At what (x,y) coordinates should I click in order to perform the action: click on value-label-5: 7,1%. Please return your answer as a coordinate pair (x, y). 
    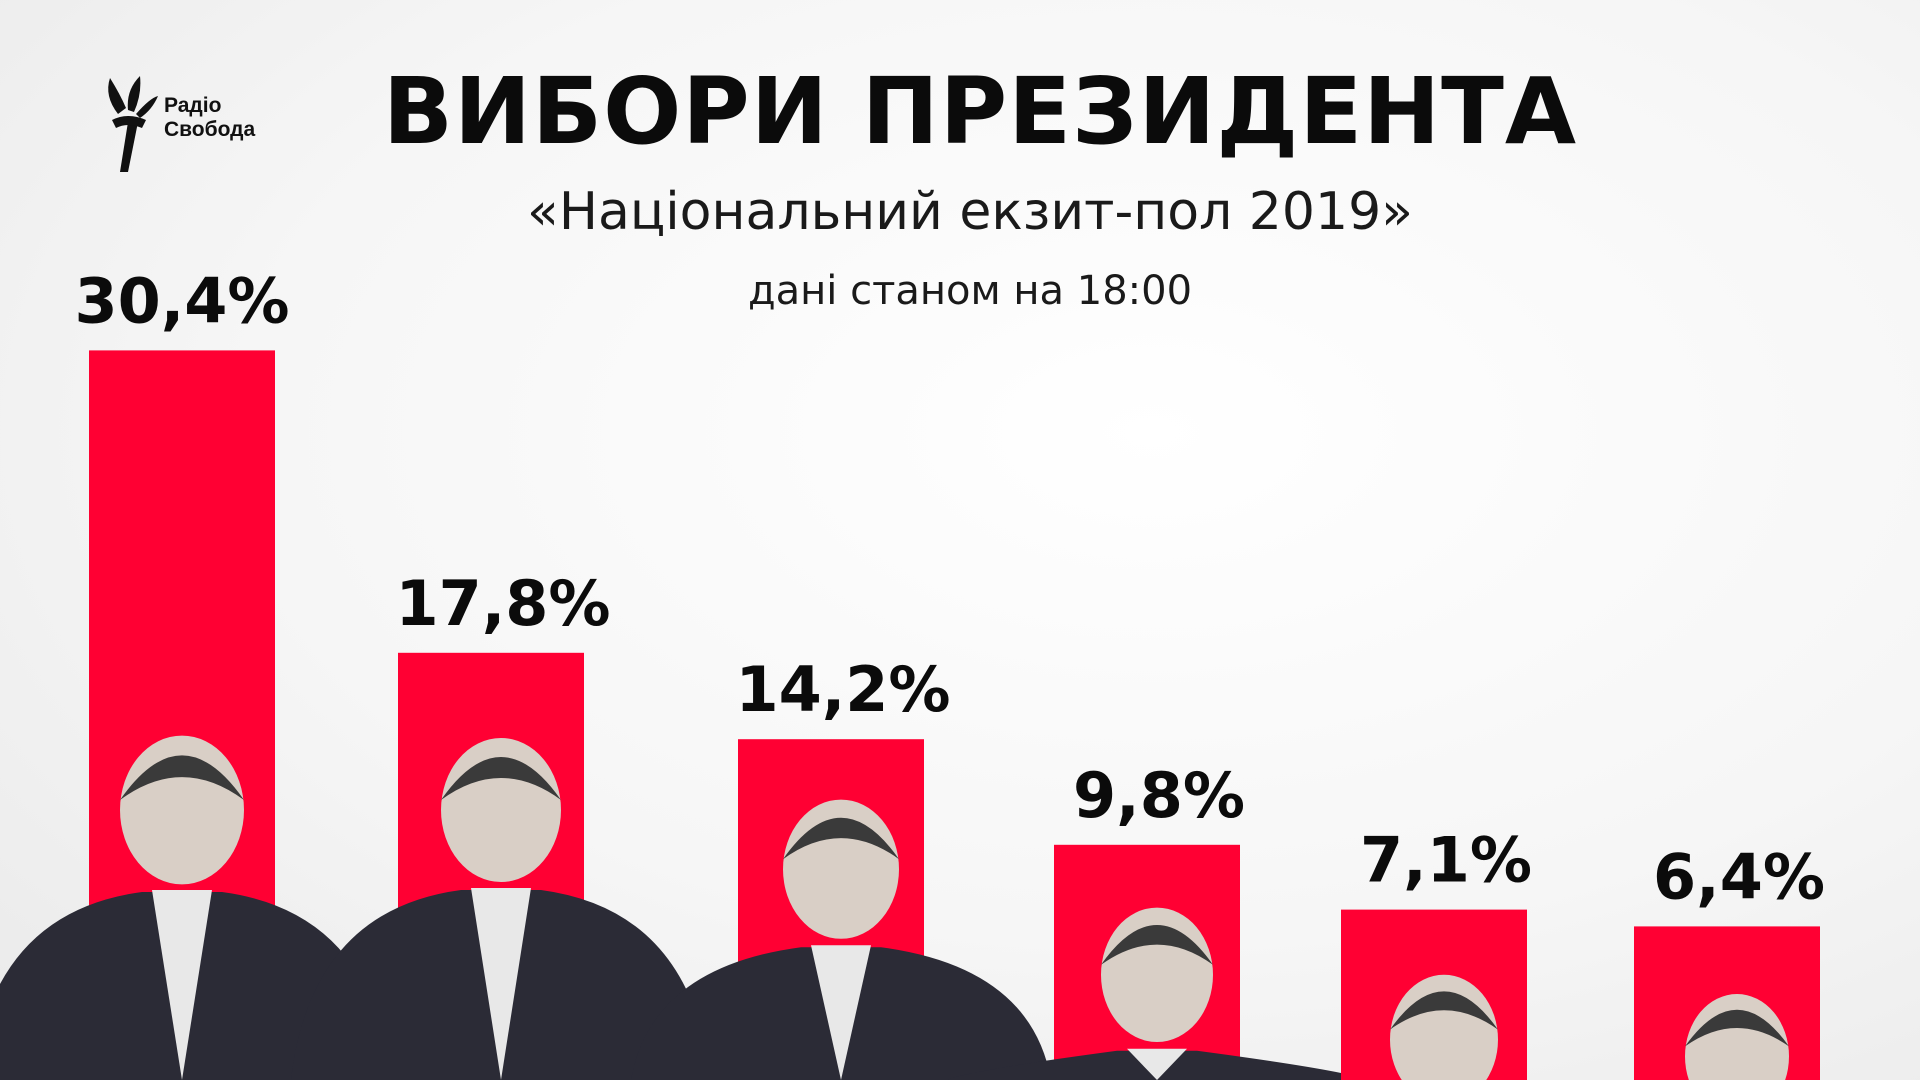
    Looking at the image, I should click on (1446, 860).